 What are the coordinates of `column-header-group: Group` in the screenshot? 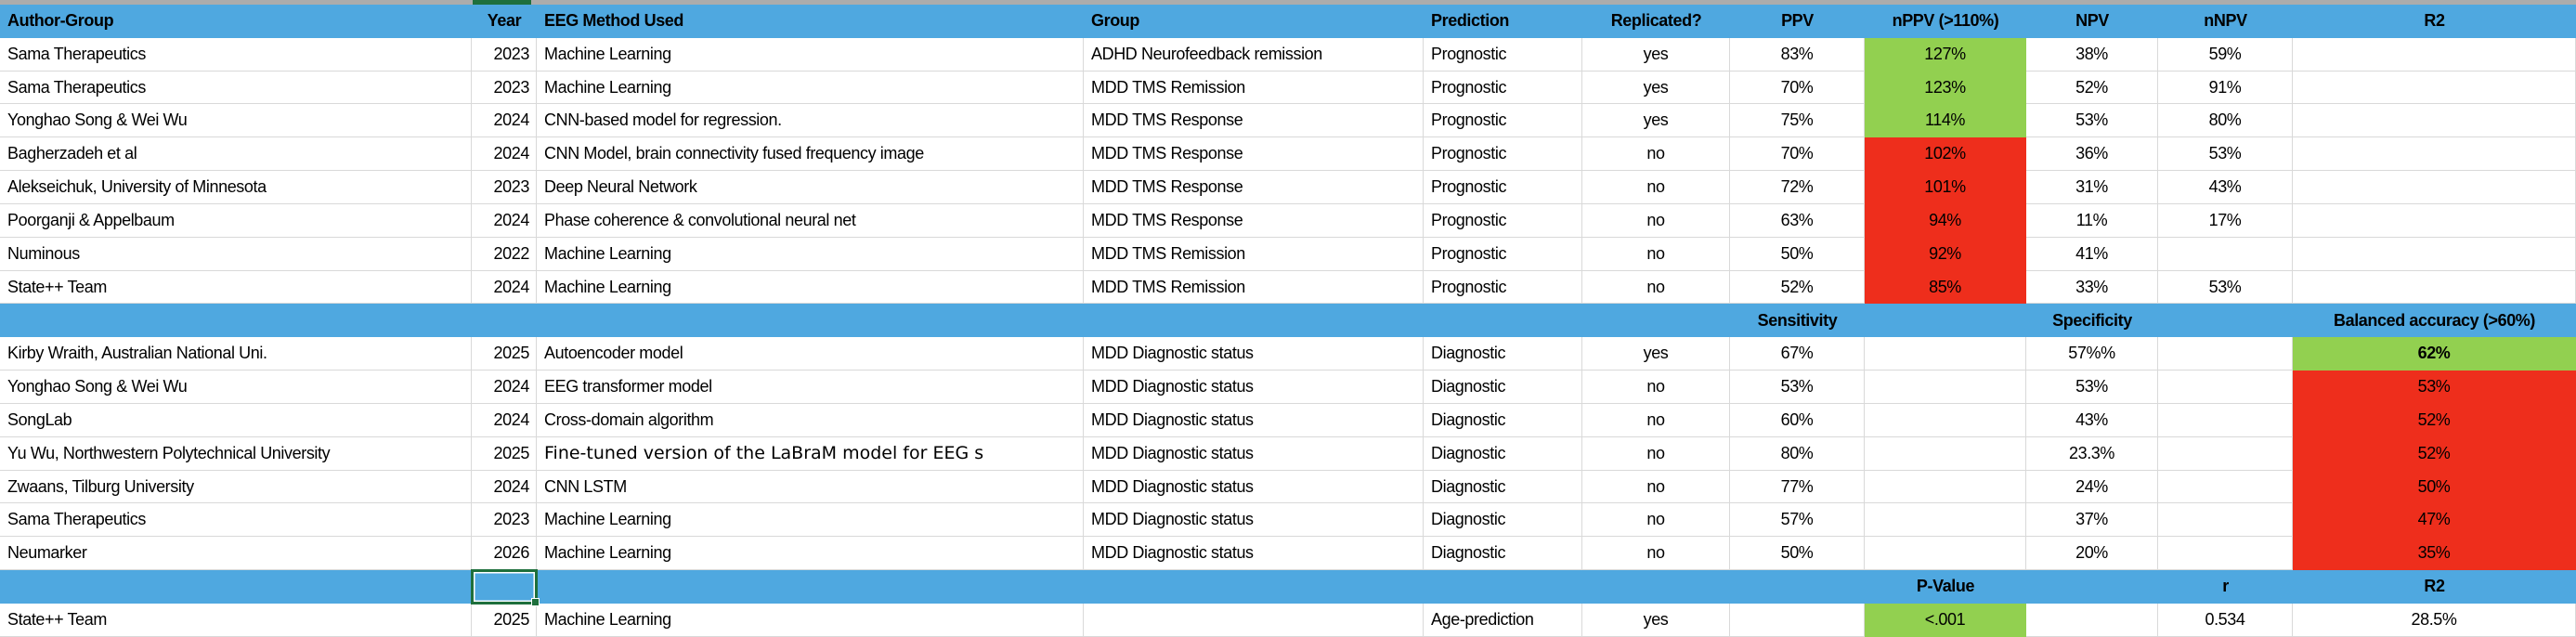 It's located at (1254, 21).